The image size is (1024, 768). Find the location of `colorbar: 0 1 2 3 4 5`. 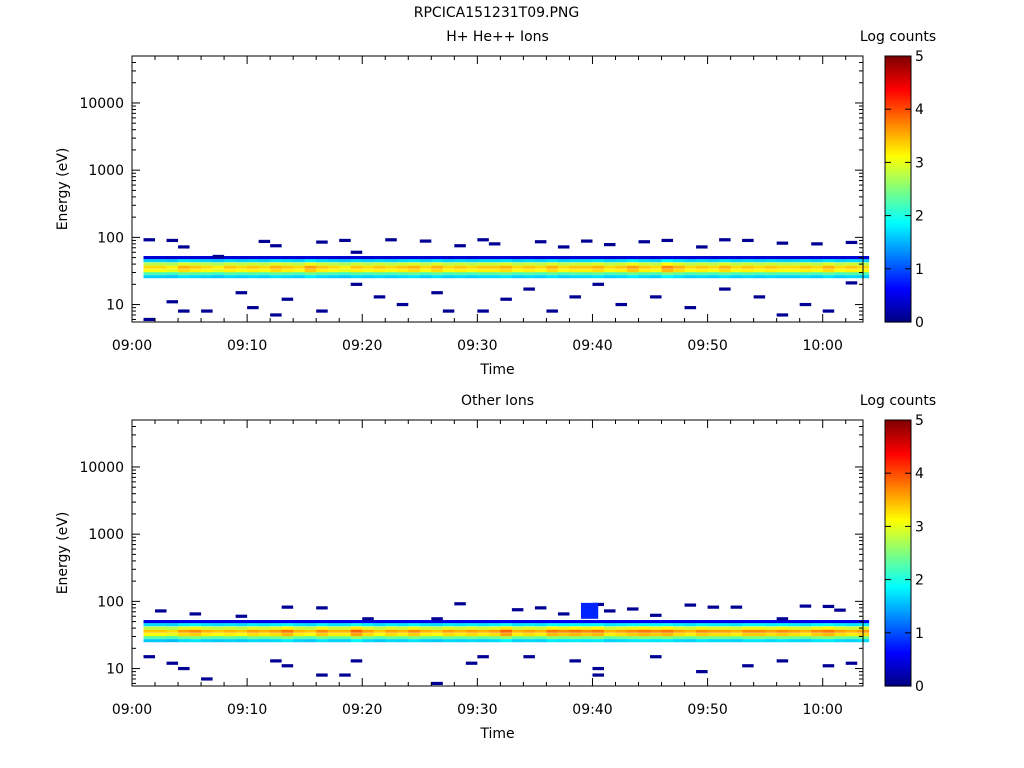

colorbar: 0 1 2 3 4 5 is located at coordinates (904, 190).